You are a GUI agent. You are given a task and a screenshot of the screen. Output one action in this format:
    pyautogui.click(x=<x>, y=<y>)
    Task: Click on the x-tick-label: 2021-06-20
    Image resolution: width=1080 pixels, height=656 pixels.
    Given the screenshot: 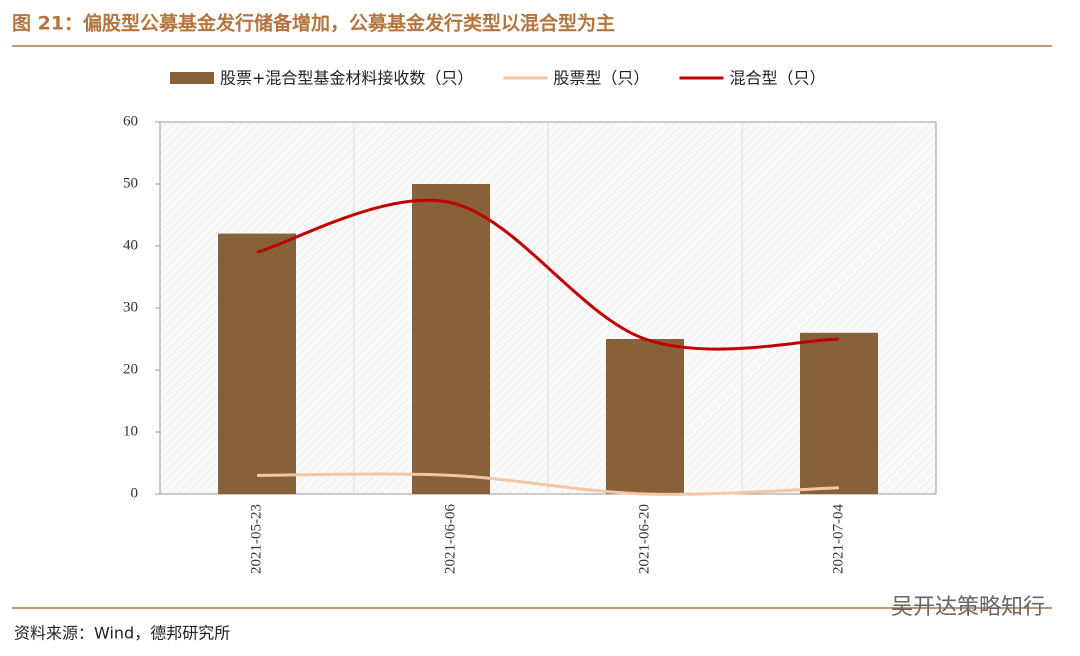 What is the action you would take?
    pyautogui.click(x=644, y=539)
    